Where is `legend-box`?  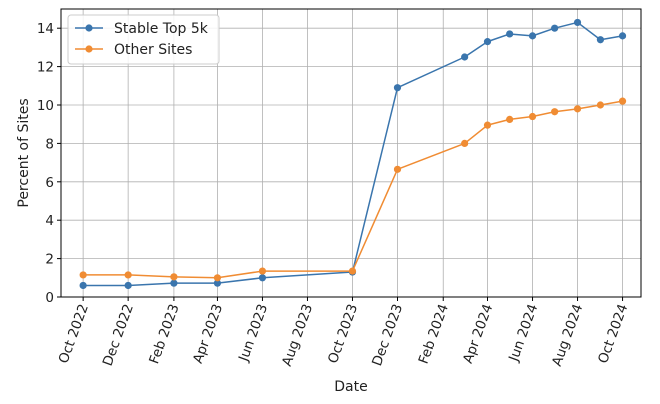 legend-box is located at coordinates (143, 39).